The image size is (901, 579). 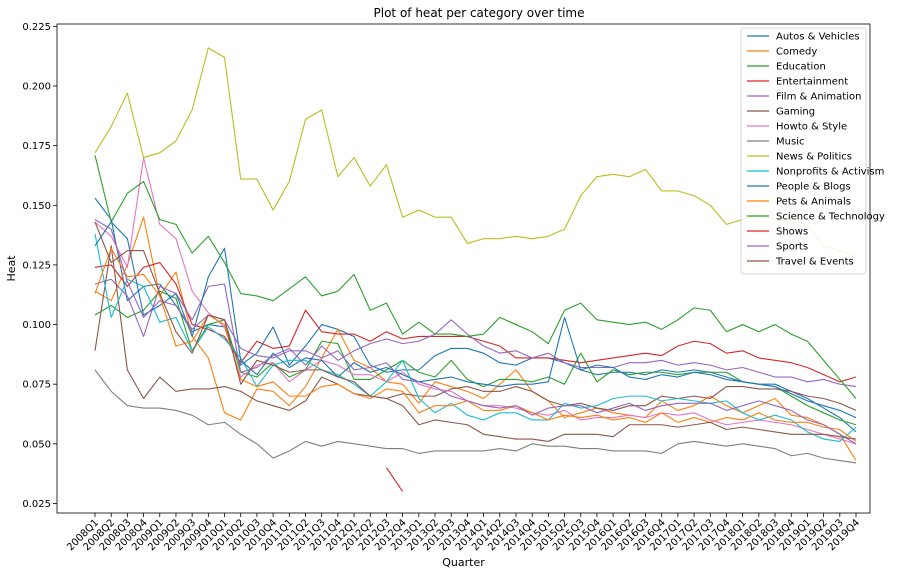 What do you see at coordinates (36, 265) in the screenshot?
I see `y-tick-label: 0.125` at bounding box center [36, 265].